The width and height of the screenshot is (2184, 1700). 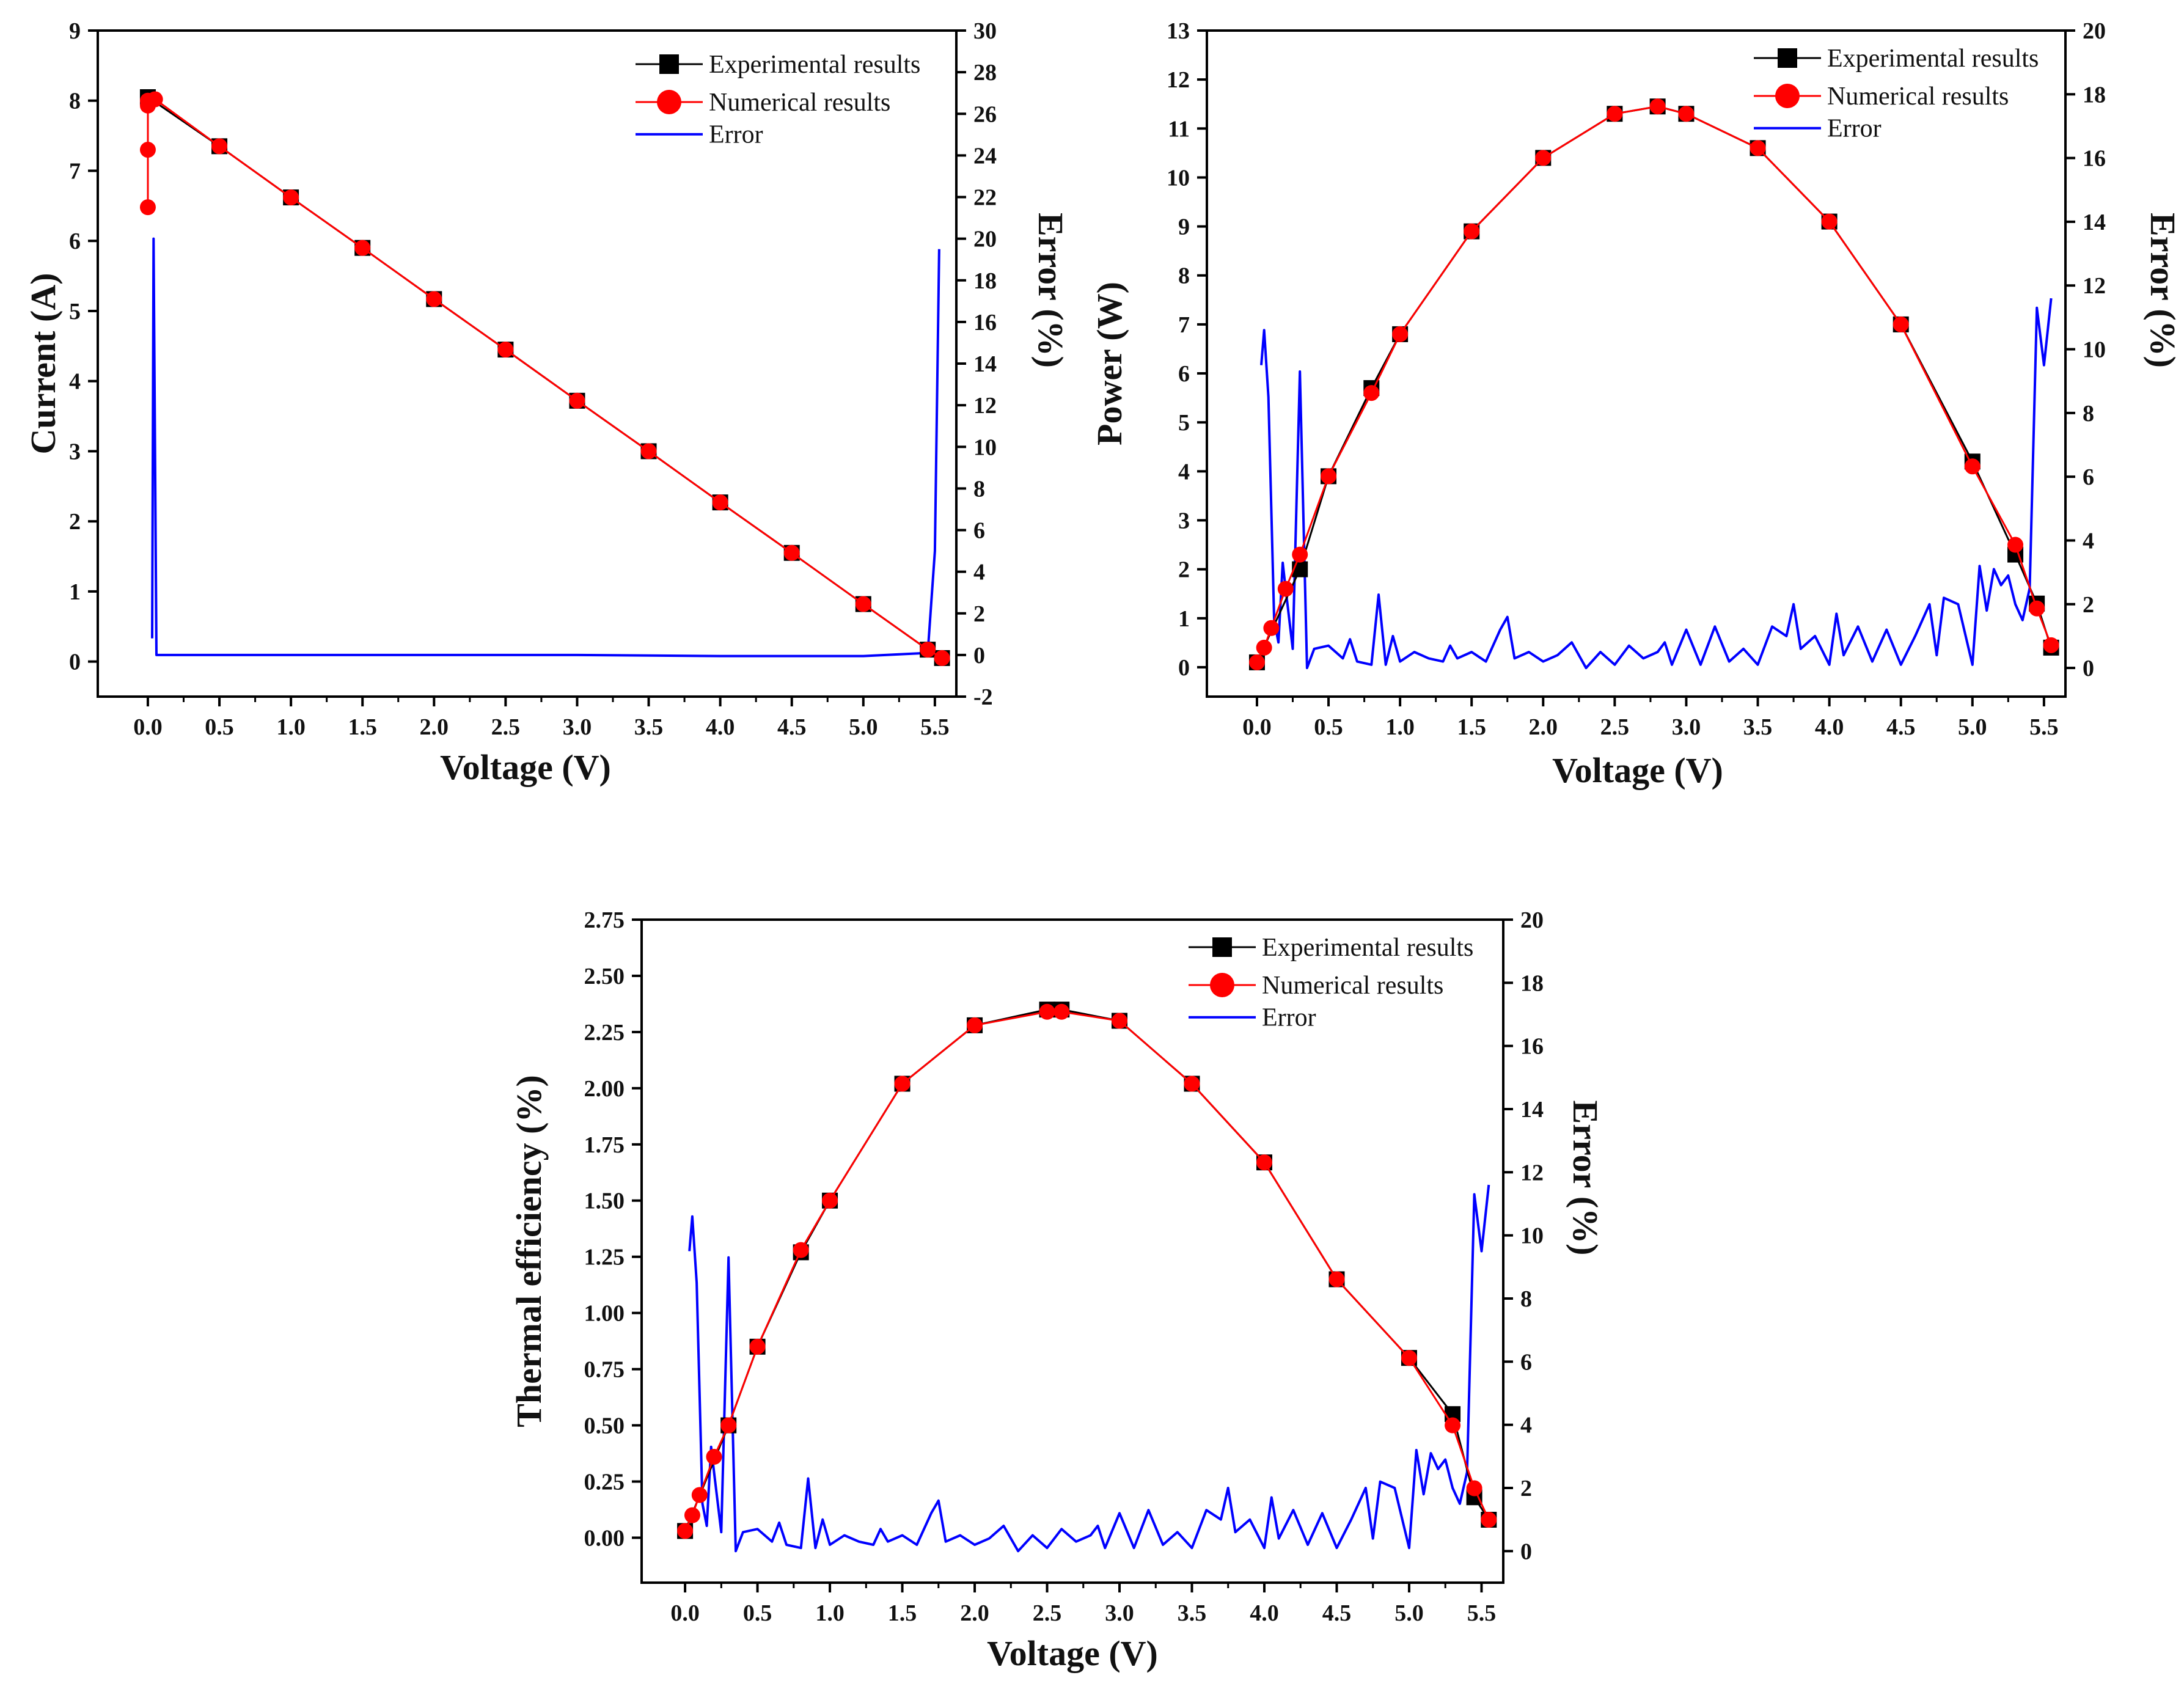 What do you see at coordinates (604, 920) in the screenshot?
I see `y-tick-label: 2.75` at bounding box center [604, 920].